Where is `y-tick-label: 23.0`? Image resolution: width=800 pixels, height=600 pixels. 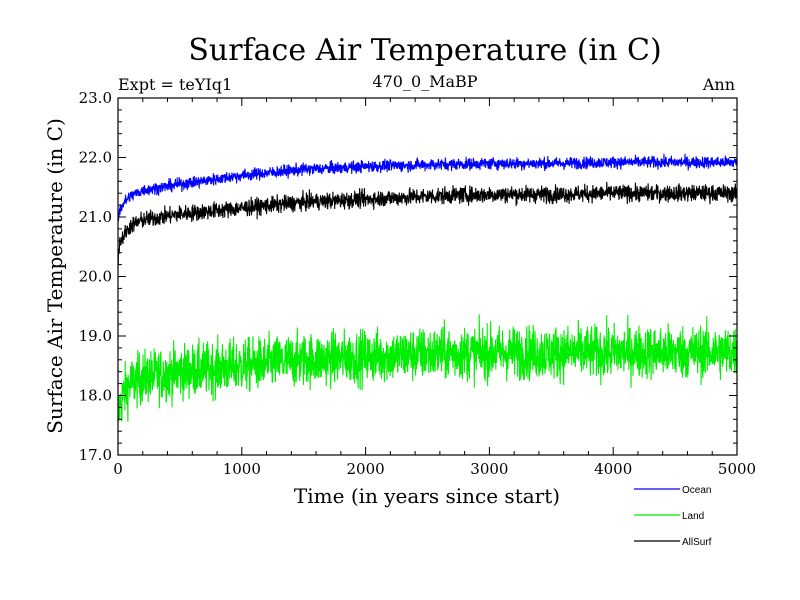
y-tick-label: 23.0 is located at coordinates (95, 98).